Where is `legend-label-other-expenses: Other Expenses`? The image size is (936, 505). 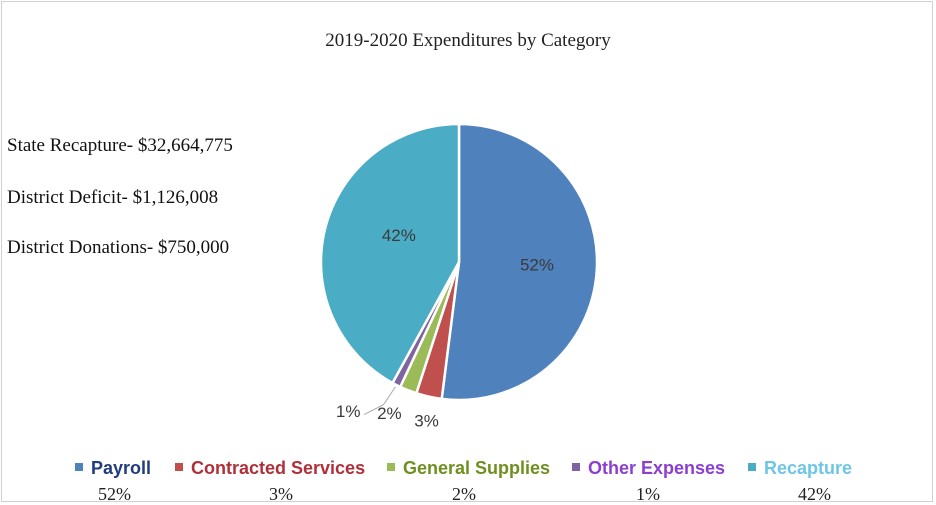
legend-label-other-expenses: Other Expenses is located at coordinates (657, 468).